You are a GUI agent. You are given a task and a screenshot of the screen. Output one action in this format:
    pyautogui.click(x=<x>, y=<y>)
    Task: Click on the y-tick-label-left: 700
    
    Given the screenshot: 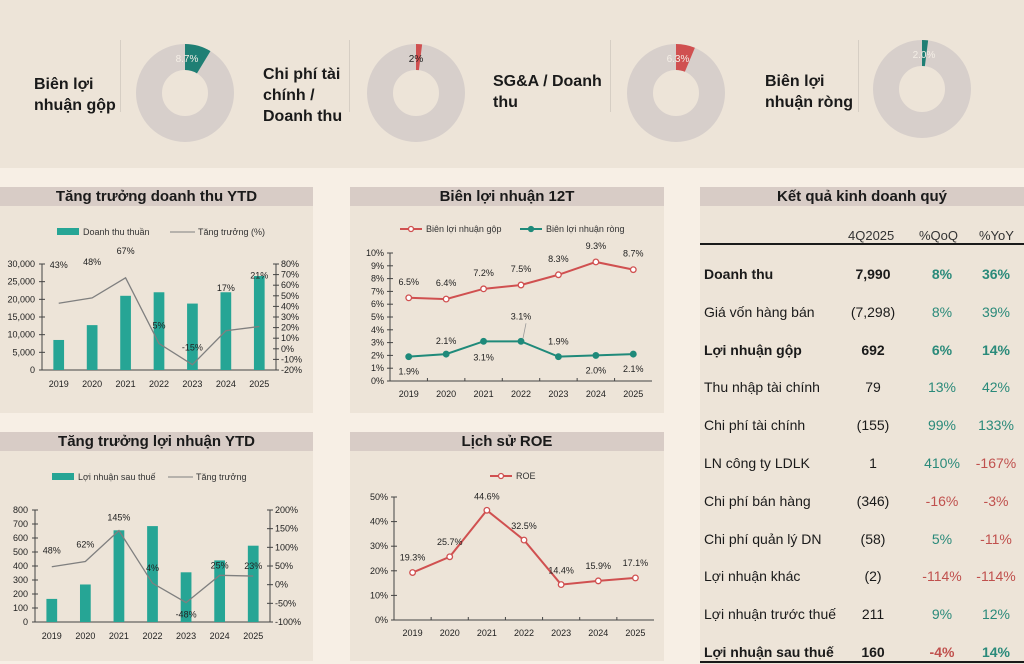 What is the action you would take?
    pyautogui.click(x=20, y=524)
    